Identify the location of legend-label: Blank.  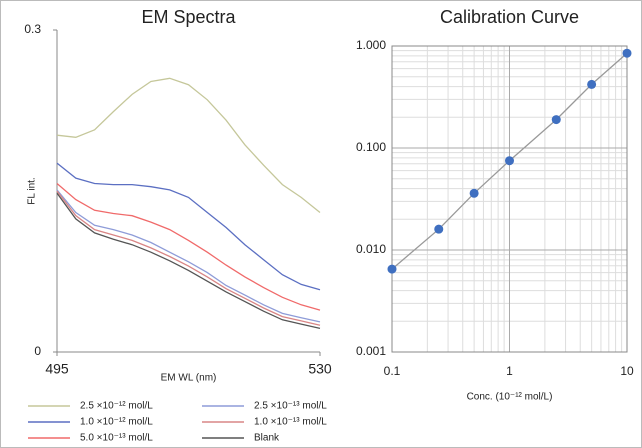
(267, 438).